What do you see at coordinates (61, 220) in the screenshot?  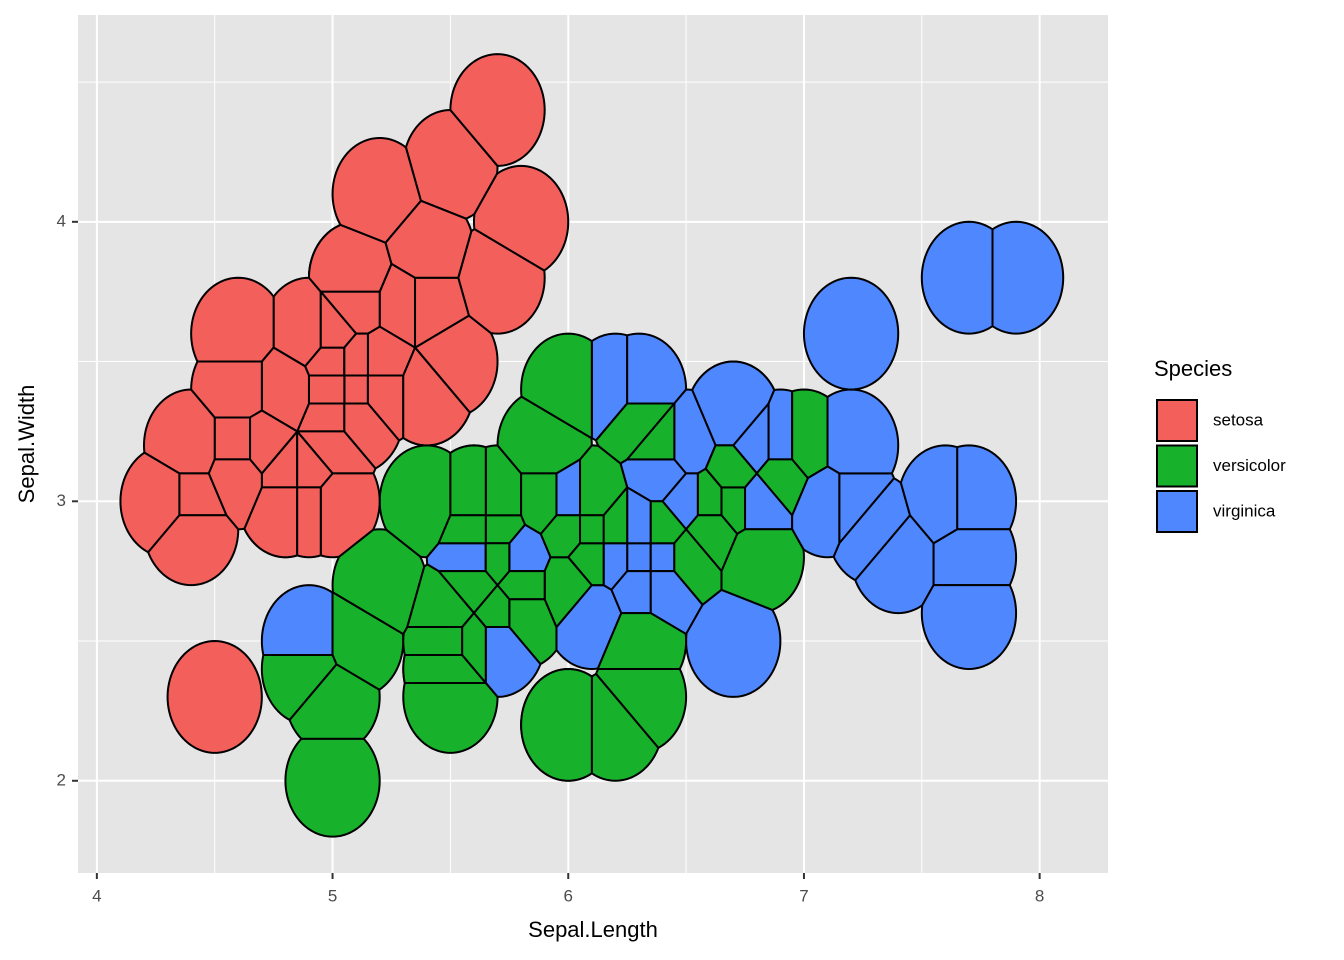 I see `y-tick-label: 4` at bounding box center [61, 220].